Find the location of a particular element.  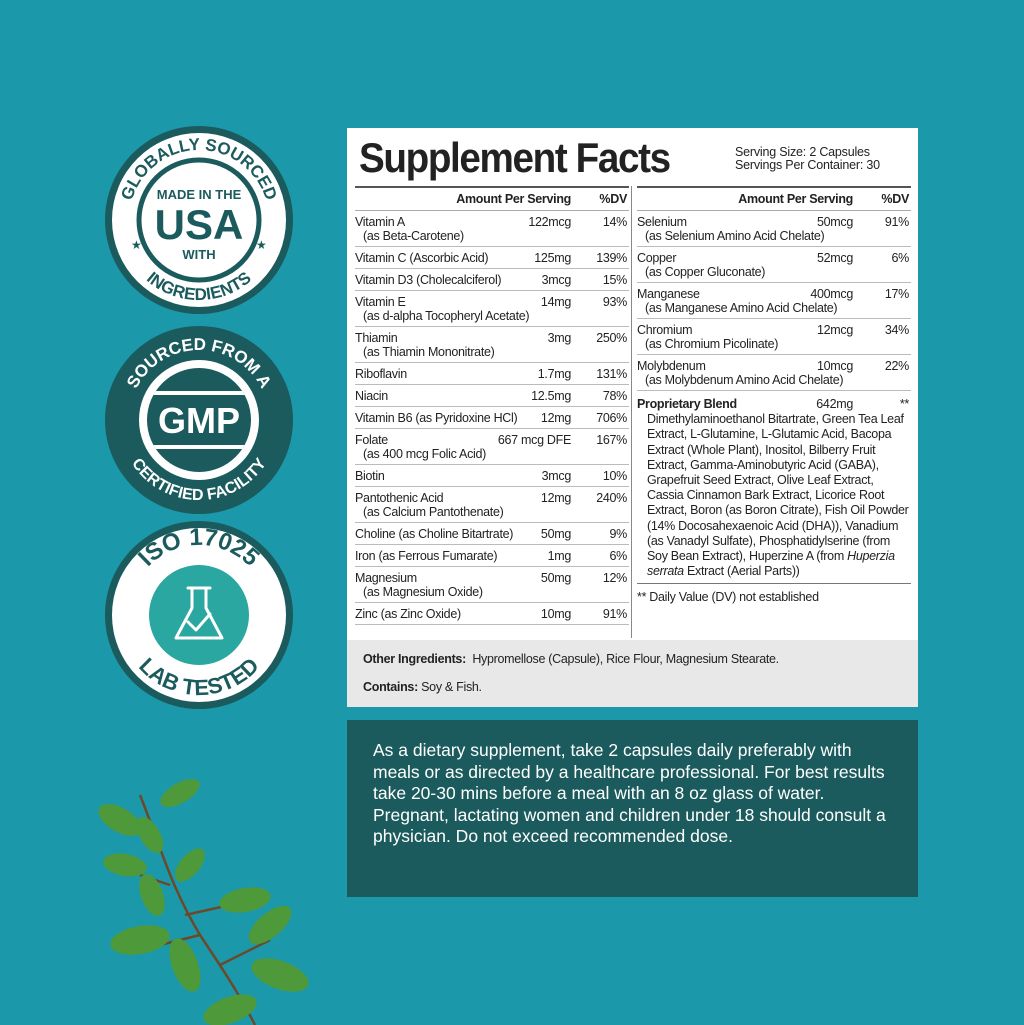

nutrient-dv: 167% is located at coordinates (611, 440).